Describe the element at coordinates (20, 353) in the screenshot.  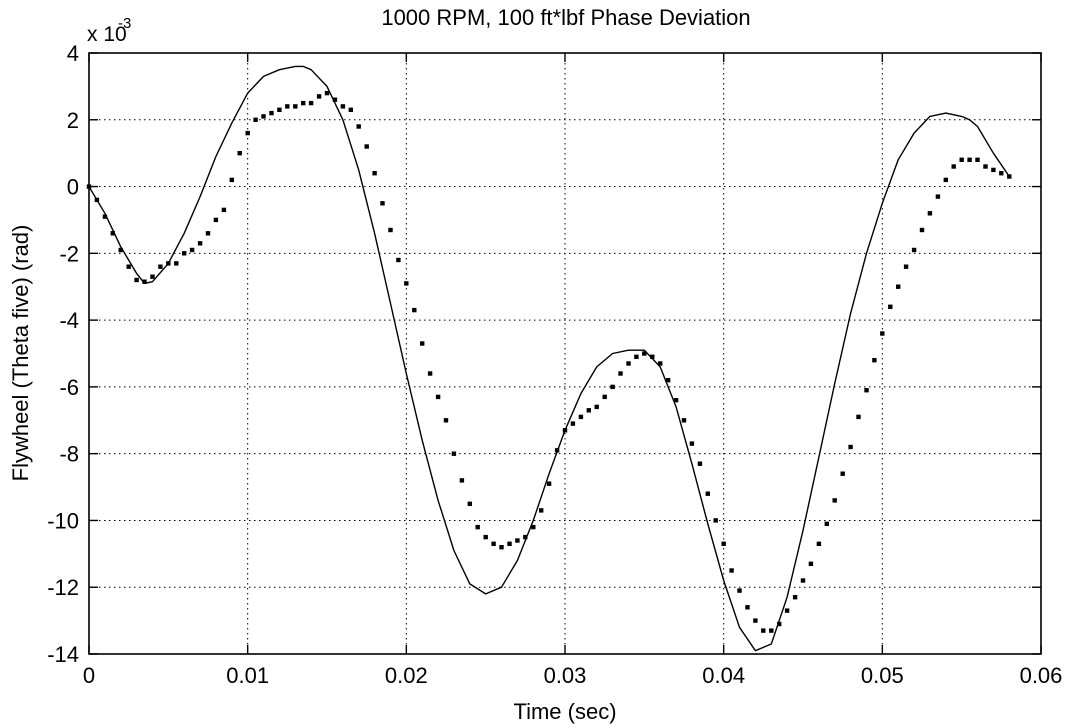
I see `y-axis-label: Flywheel (Theta five) (rad)` at that location.